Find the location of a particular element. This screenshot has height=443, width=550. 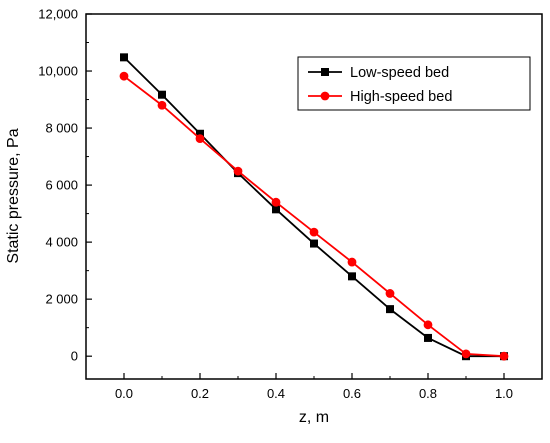

x-tick-label: 0.6 is located at coordinates (352, 393).